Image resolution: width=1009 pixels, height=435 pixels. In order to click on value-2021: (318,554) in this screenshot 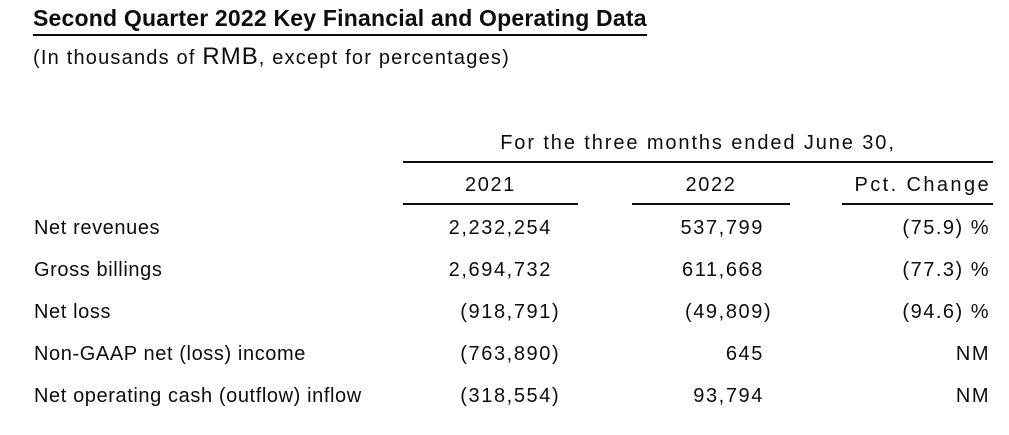, I will do `click(490, 396)`.